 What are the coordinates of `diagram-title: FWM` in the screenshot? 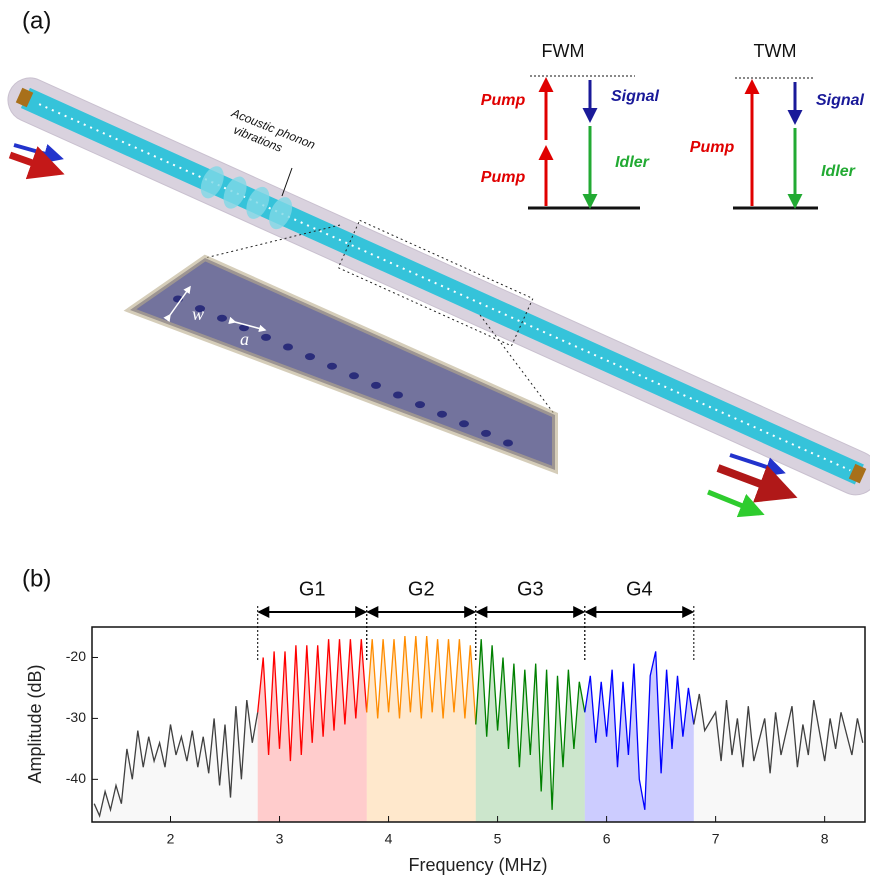 It's located at (563, 51).